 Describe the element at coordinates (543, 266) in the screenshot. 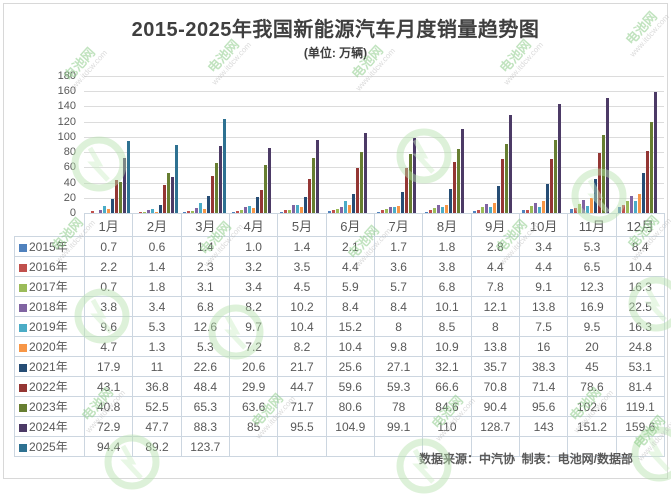

I see `value-cell: 4.4` at that location.